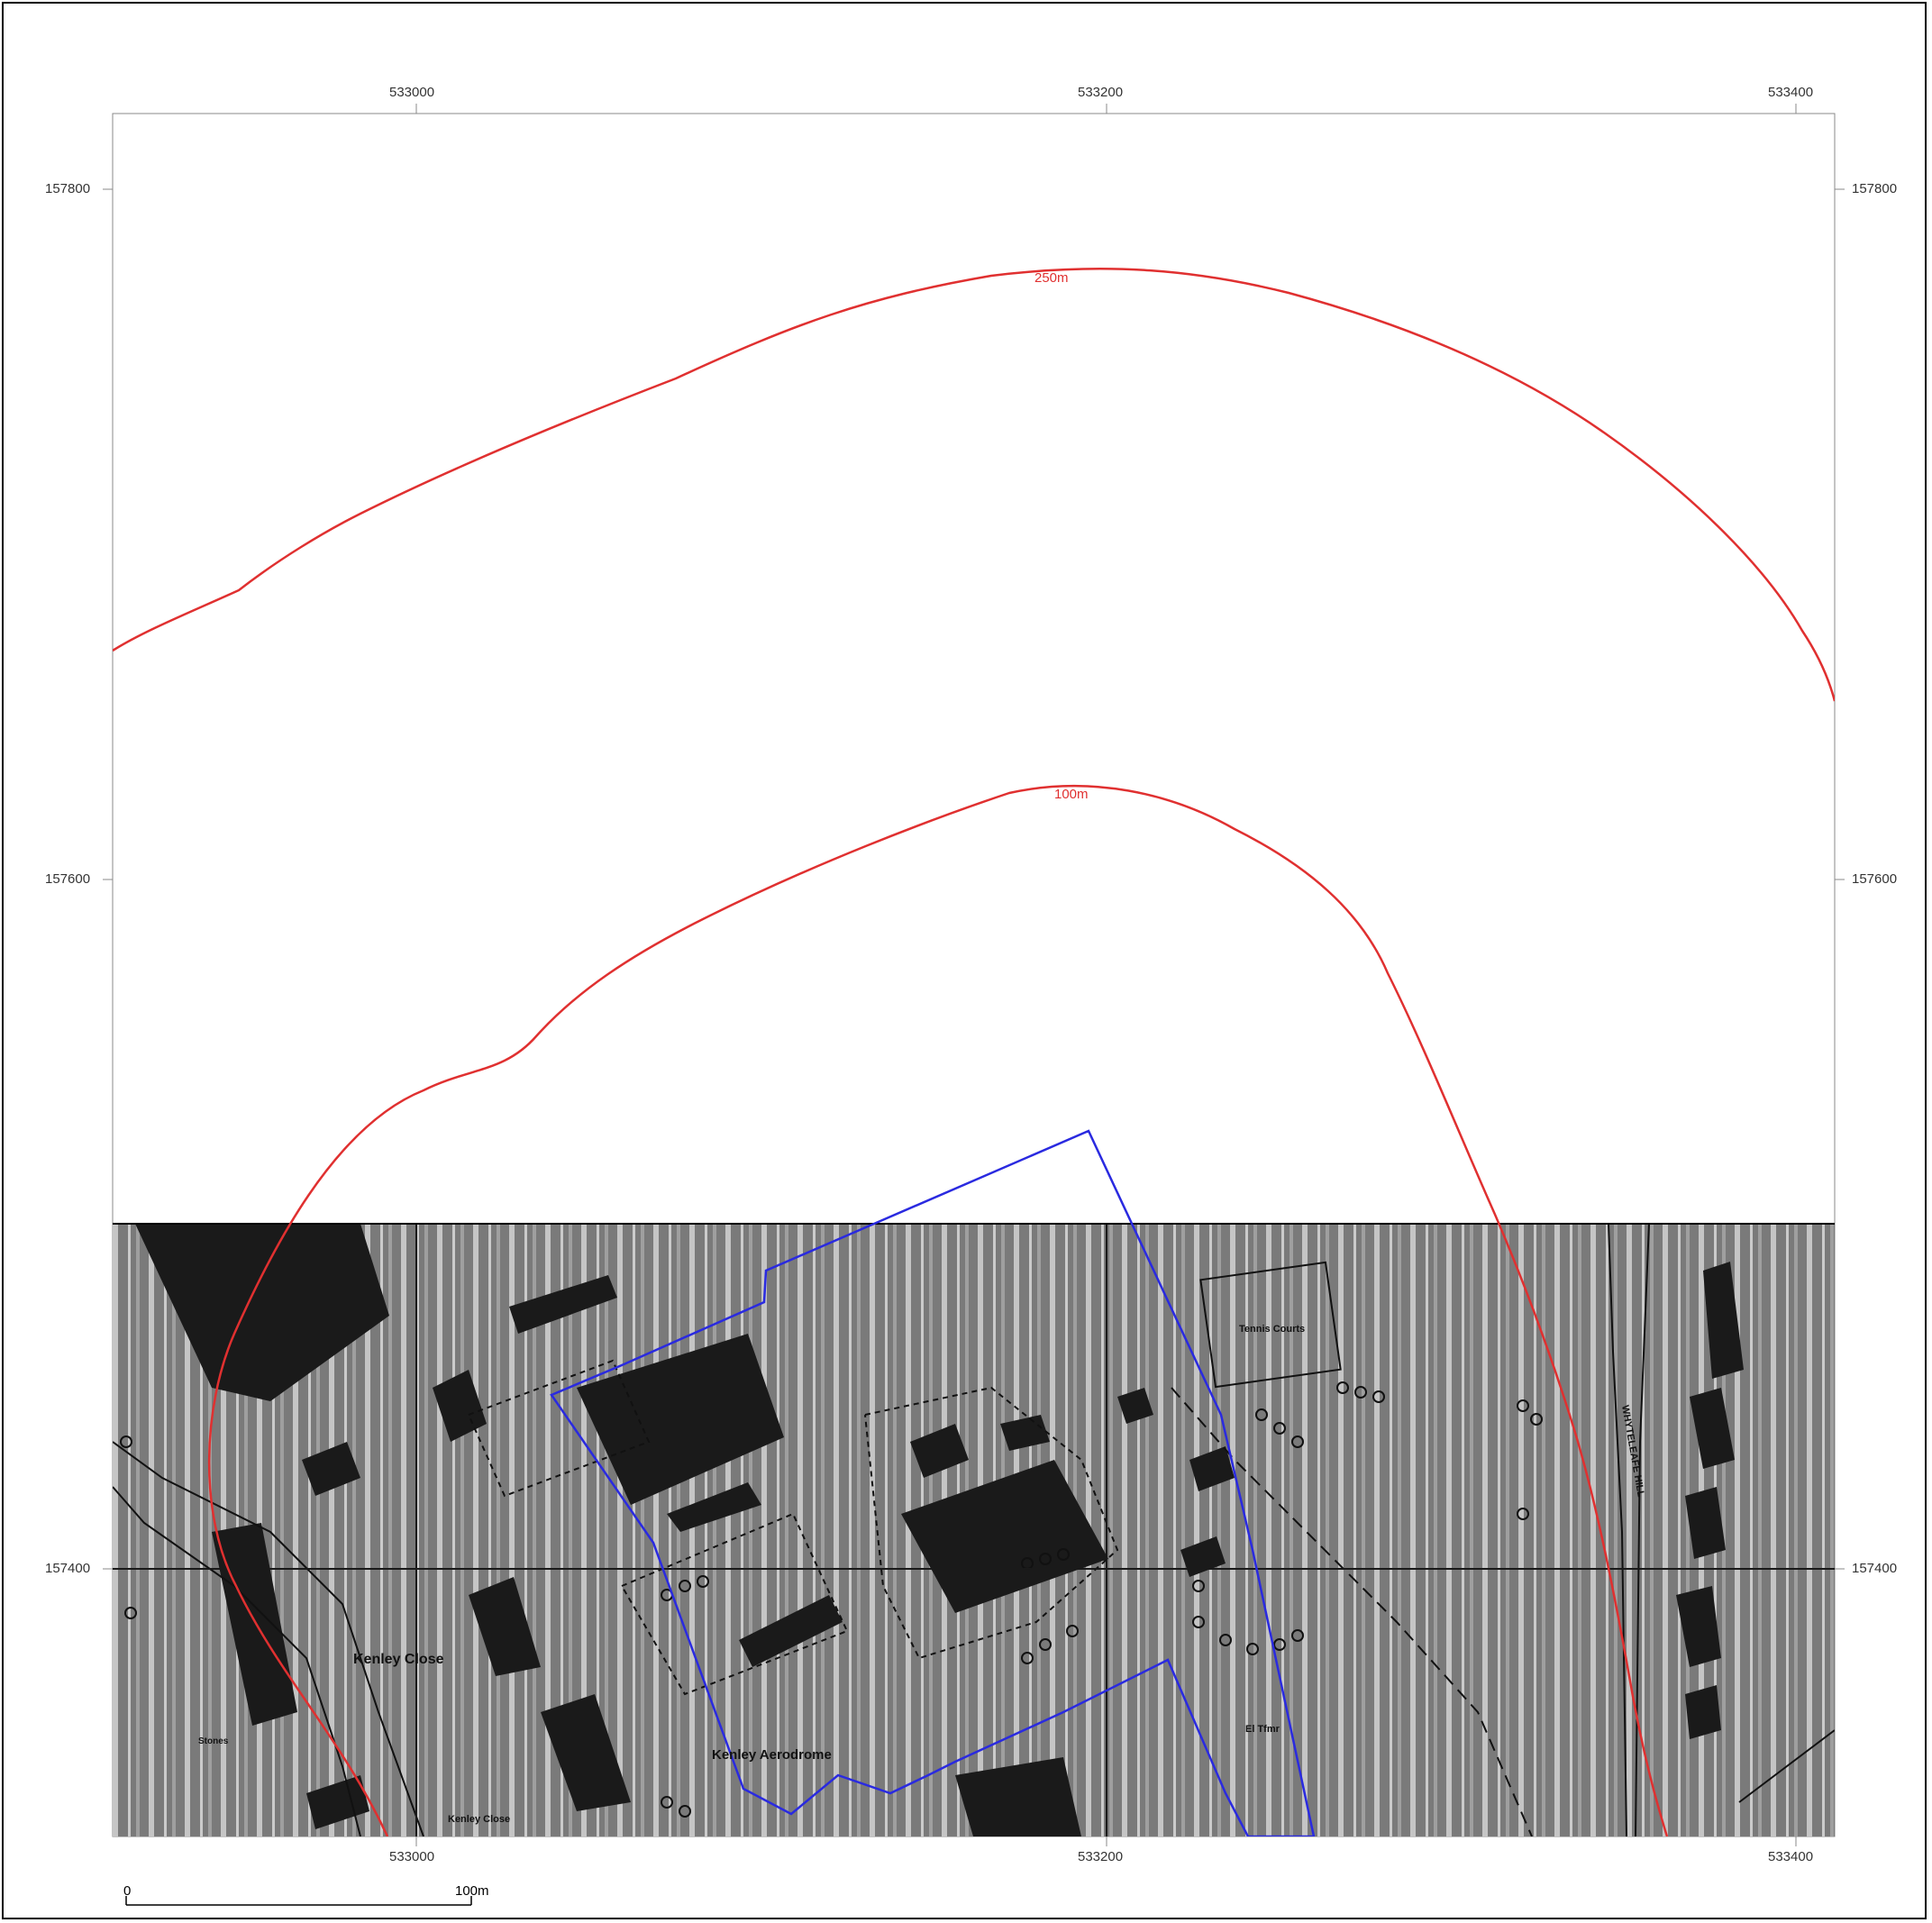 The height and width of the screenshot is (1923, 1932). Describe the element at coordinates (68, 188) in the screenshot. I see `left-northing-157800: 157800` at that location.